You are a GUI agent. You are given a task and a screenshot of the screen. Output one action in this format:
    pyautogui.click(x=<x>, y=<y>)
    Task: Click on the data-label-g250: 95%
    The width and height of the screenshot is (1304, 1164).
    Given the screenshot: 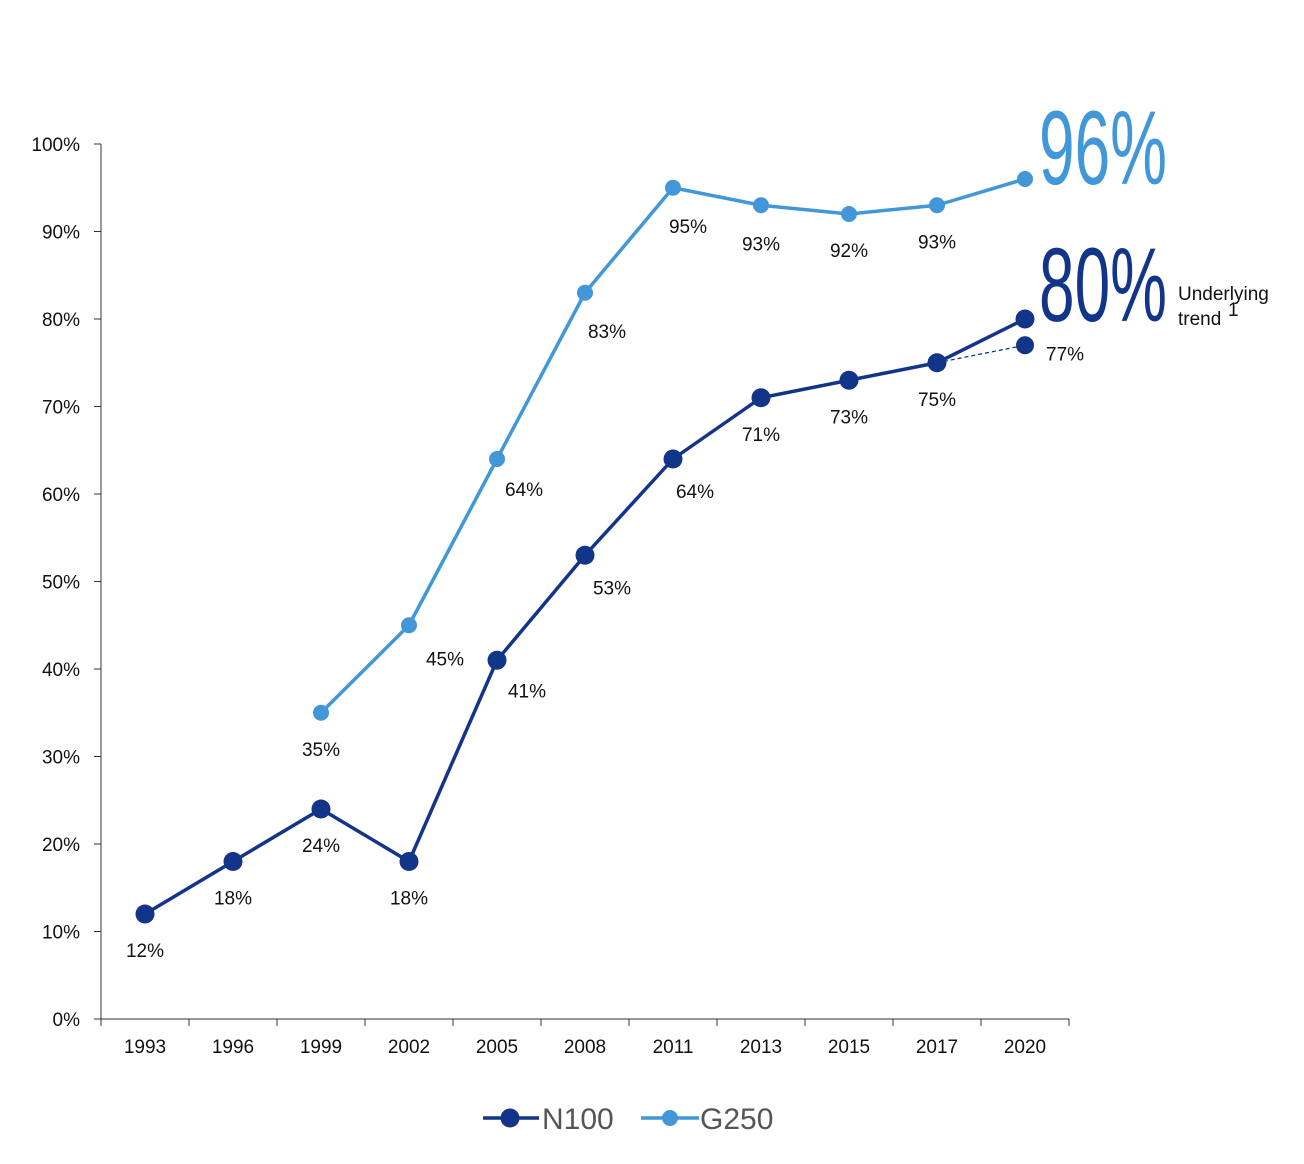 What is the action you would take?
    pyautogui.click(x=688, y=227)
    